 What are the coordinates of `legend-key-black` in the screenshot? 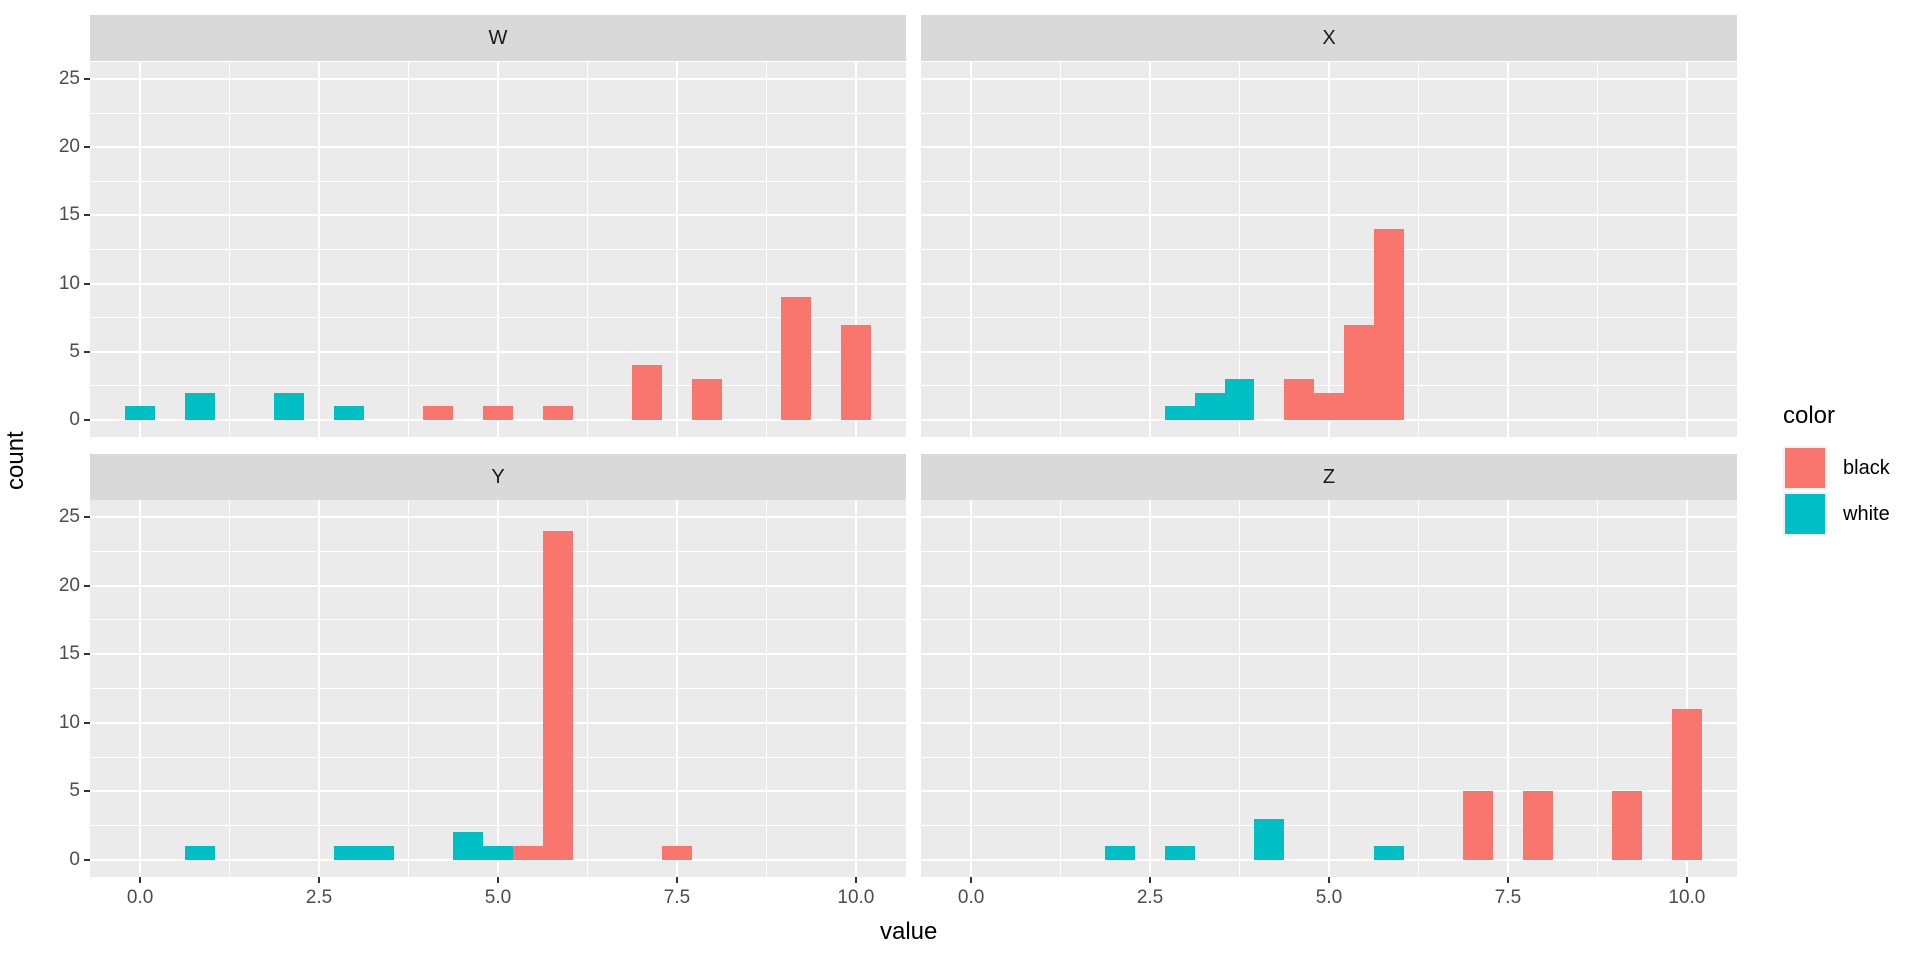 It's located at (1805, 468).